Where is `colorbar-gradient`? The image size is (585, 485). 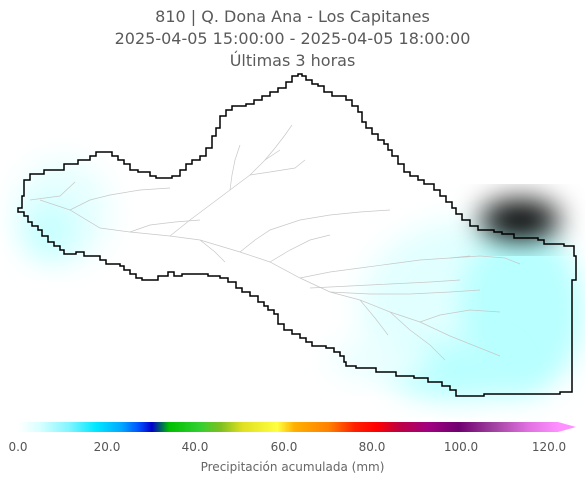 colorbar-gradient is located at coordinates (288, 427).